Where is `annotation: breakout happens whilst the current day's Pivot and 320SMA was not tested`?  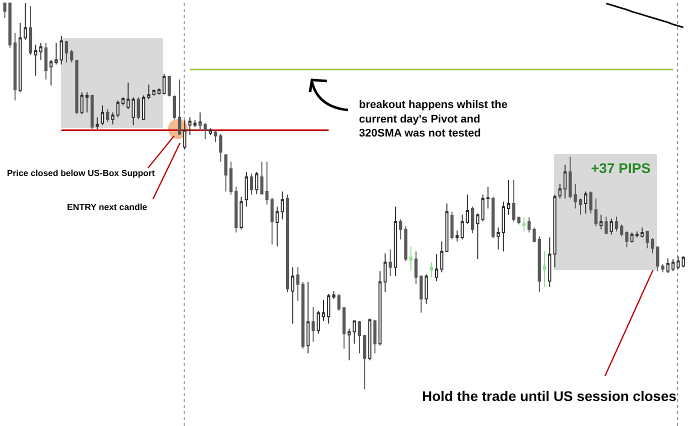
annotation: breakout happens whilst the current day's Pivot and 320SMA was not tested is located at coordinates (433, 119).